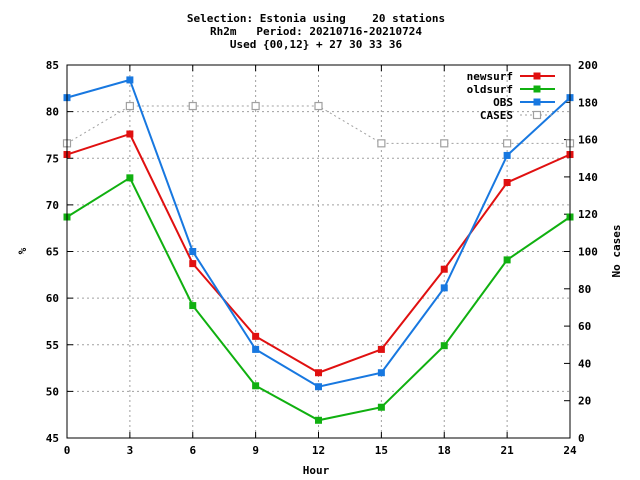 Image resolution: width=640 pixels, height=480 pixels. I want to click on y2-tick-label: 80, so click(584, 289).